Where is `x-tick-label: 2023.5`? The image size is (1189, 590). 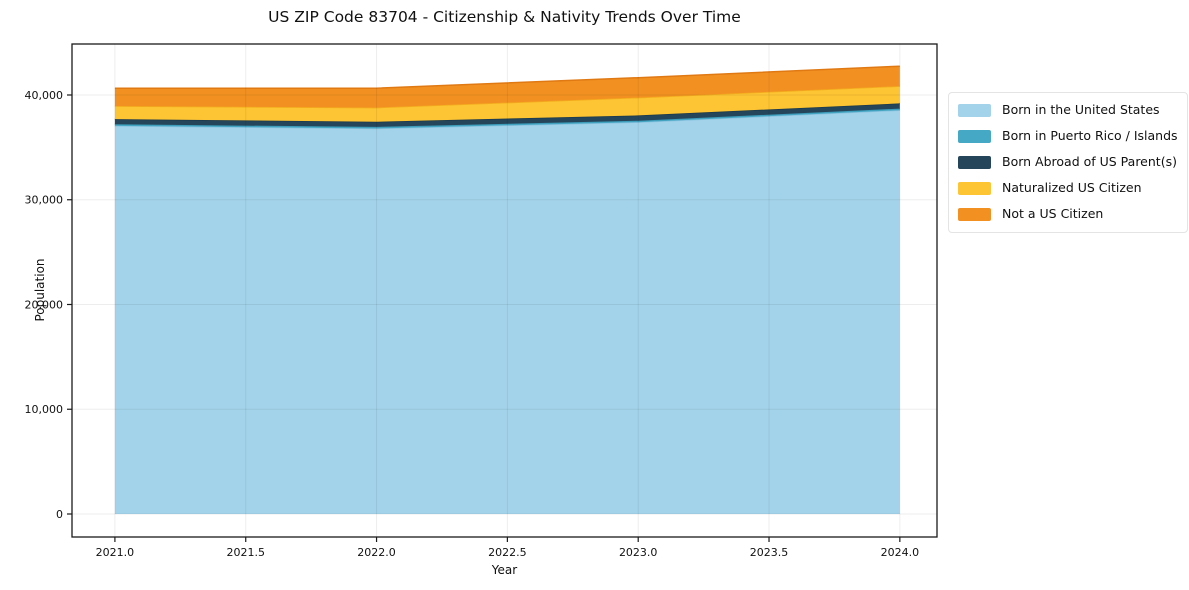
x-tick-label: 2023.5 is located at coordinates (769, 552).